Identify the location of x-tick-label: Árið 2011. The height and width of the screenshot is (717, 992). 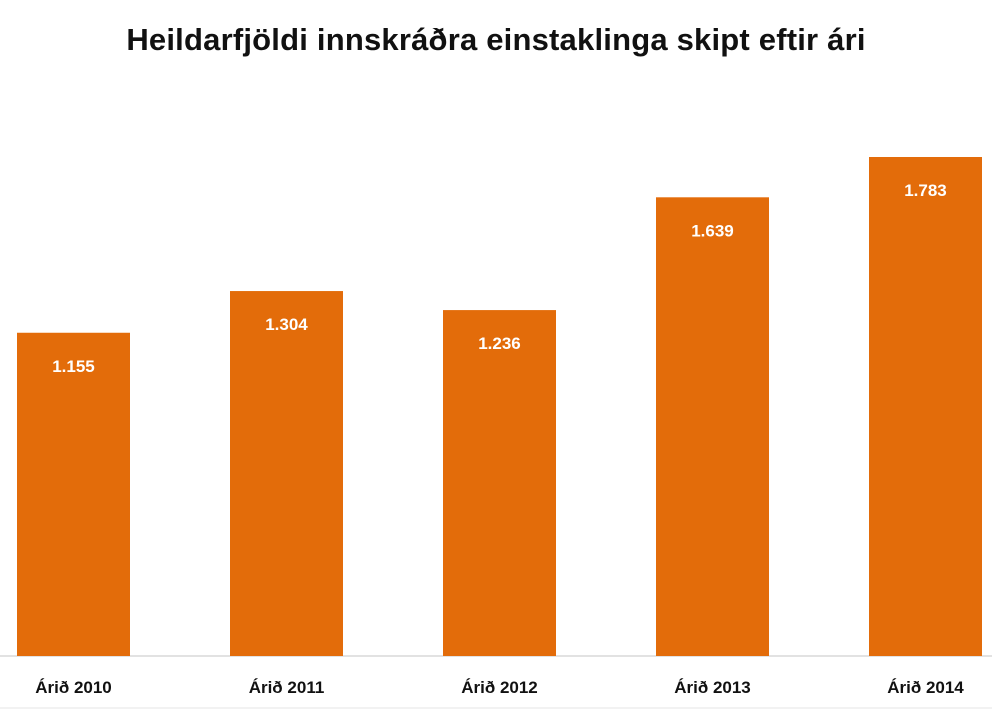
(287, 687).